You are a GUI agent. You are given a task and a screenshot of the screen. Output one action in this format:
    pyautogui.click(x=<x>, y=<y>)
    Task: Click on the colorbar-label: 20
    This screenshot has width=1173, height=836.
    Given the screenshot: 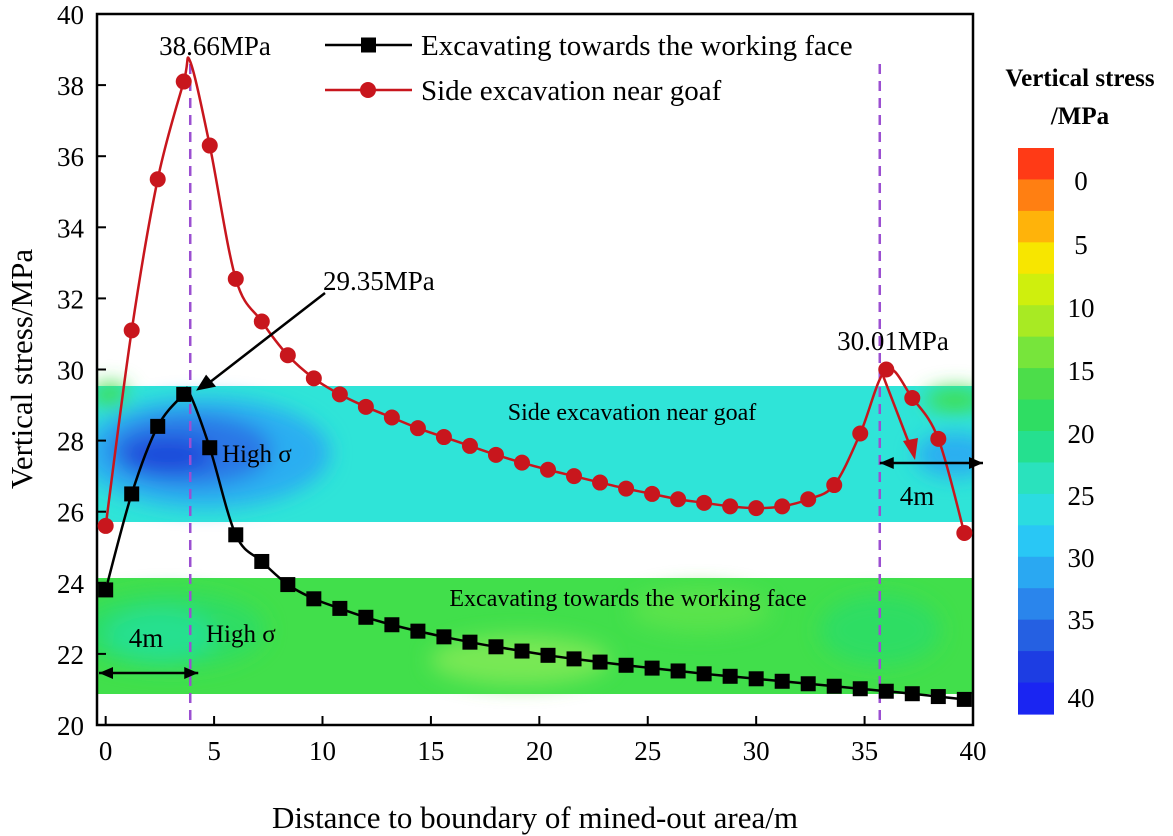 What is the action you would take?
    pyautogui.click(x=1081, y=434)
    